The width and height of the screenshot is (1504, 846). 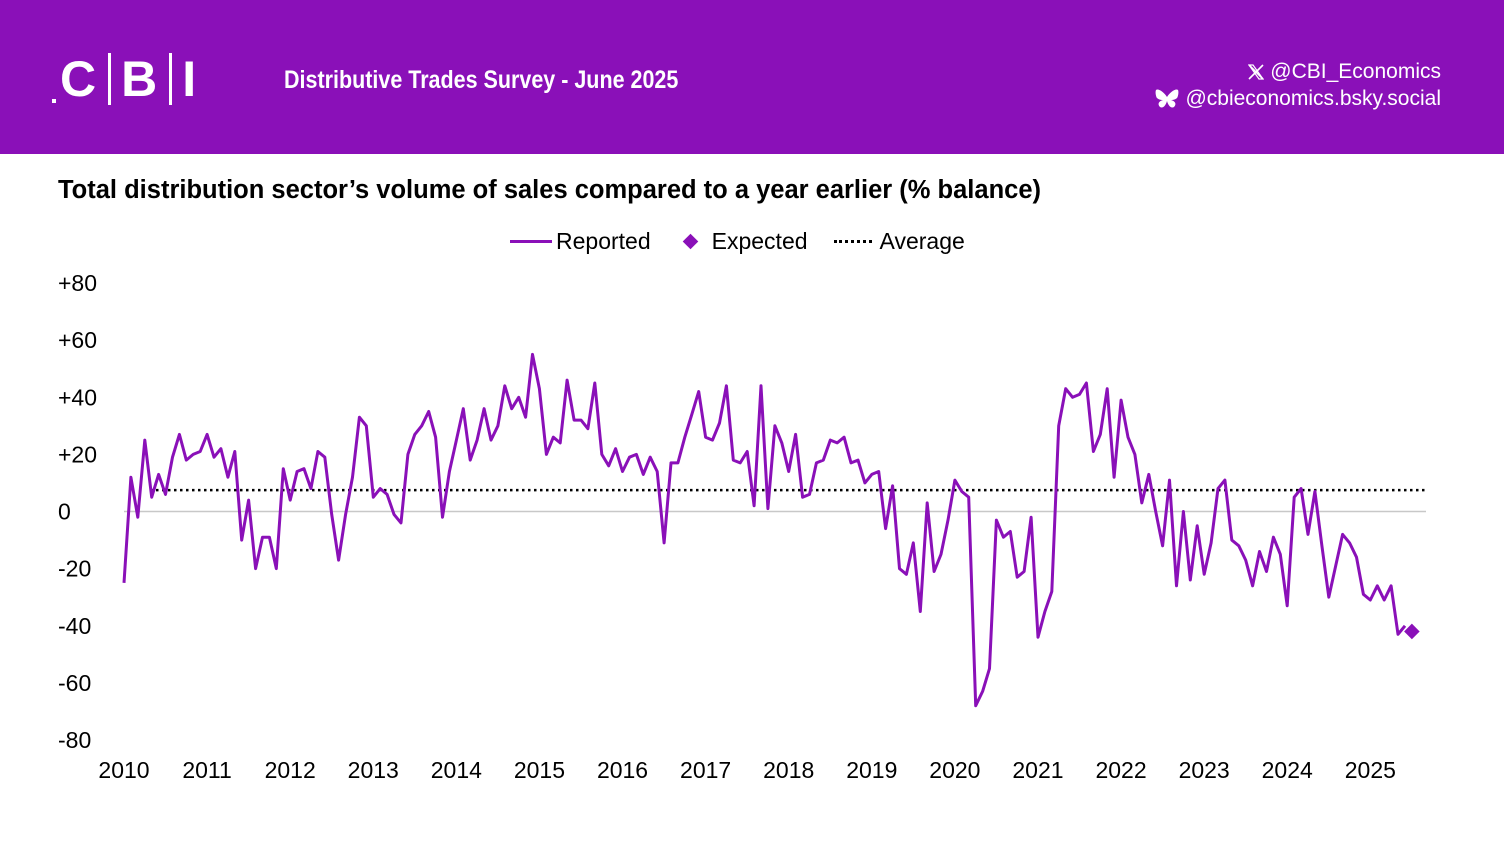 I want to click on y-tick-label: +60, so click(x=77, y=340).